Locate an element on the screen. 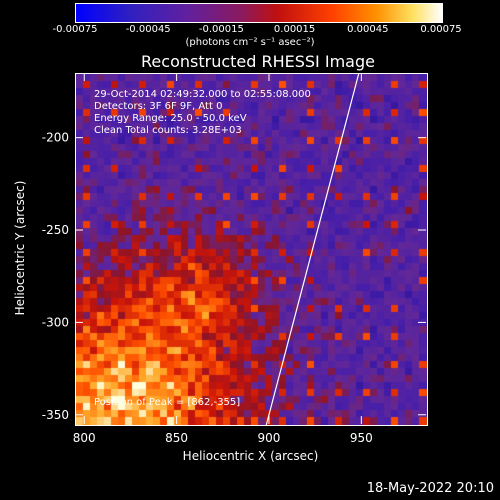  info-energy: Energy Range: 25.0 - 50.0 keV is located at coordinates (170, 118).